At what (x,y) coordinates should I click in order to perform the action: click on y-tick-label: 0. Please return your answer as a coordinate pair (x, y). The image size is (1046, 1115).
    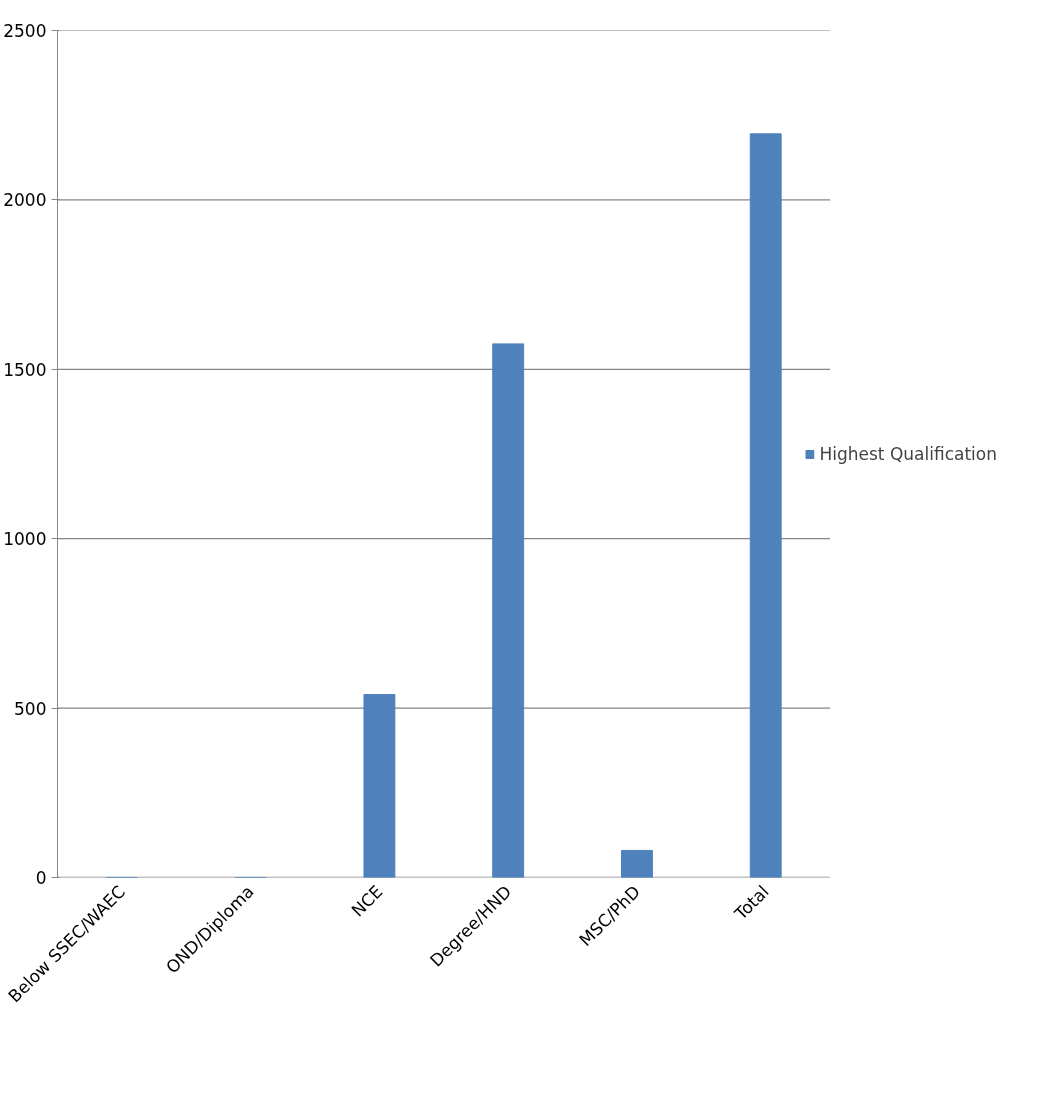
    Looking at the image, I should click on (41, 878).